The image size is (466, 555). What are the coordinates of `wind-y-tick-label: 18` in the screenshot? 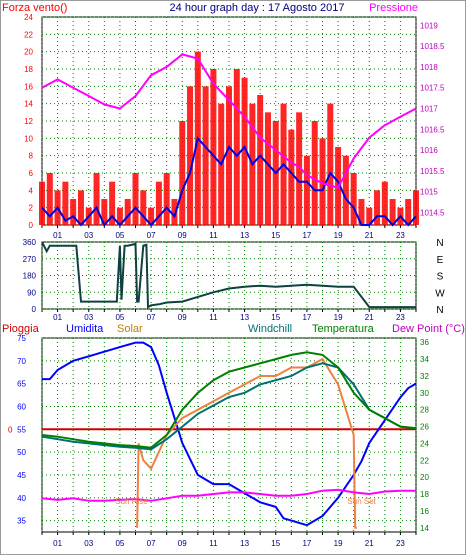 It's located at (28, 69).